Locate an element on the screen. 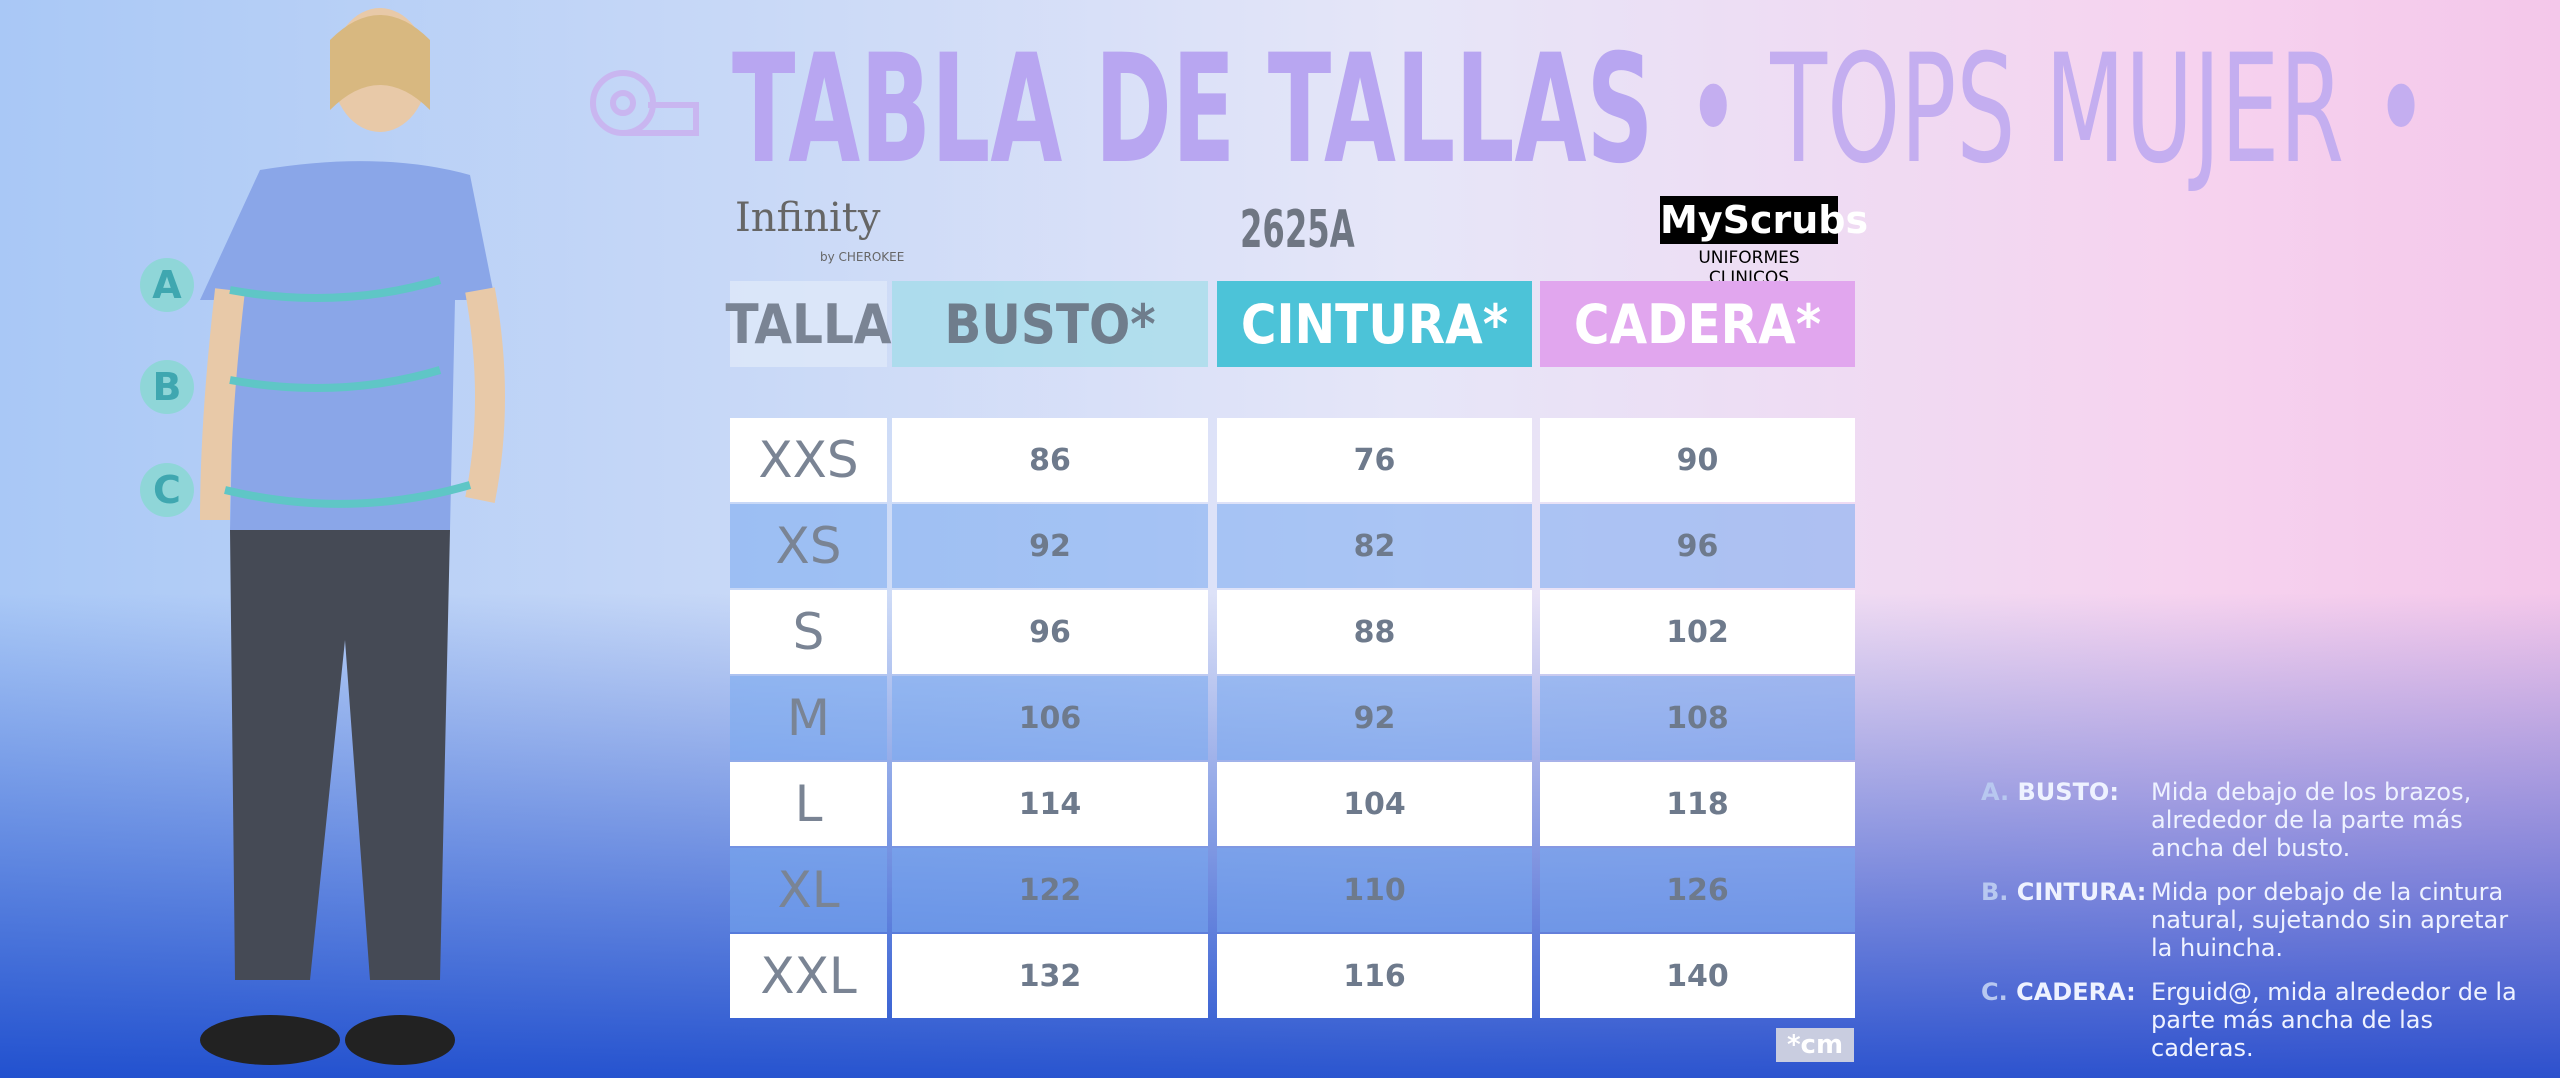 This screenshot has width=2560, height=1078. cell-value: 106 is located at coordinates (1050, 718).